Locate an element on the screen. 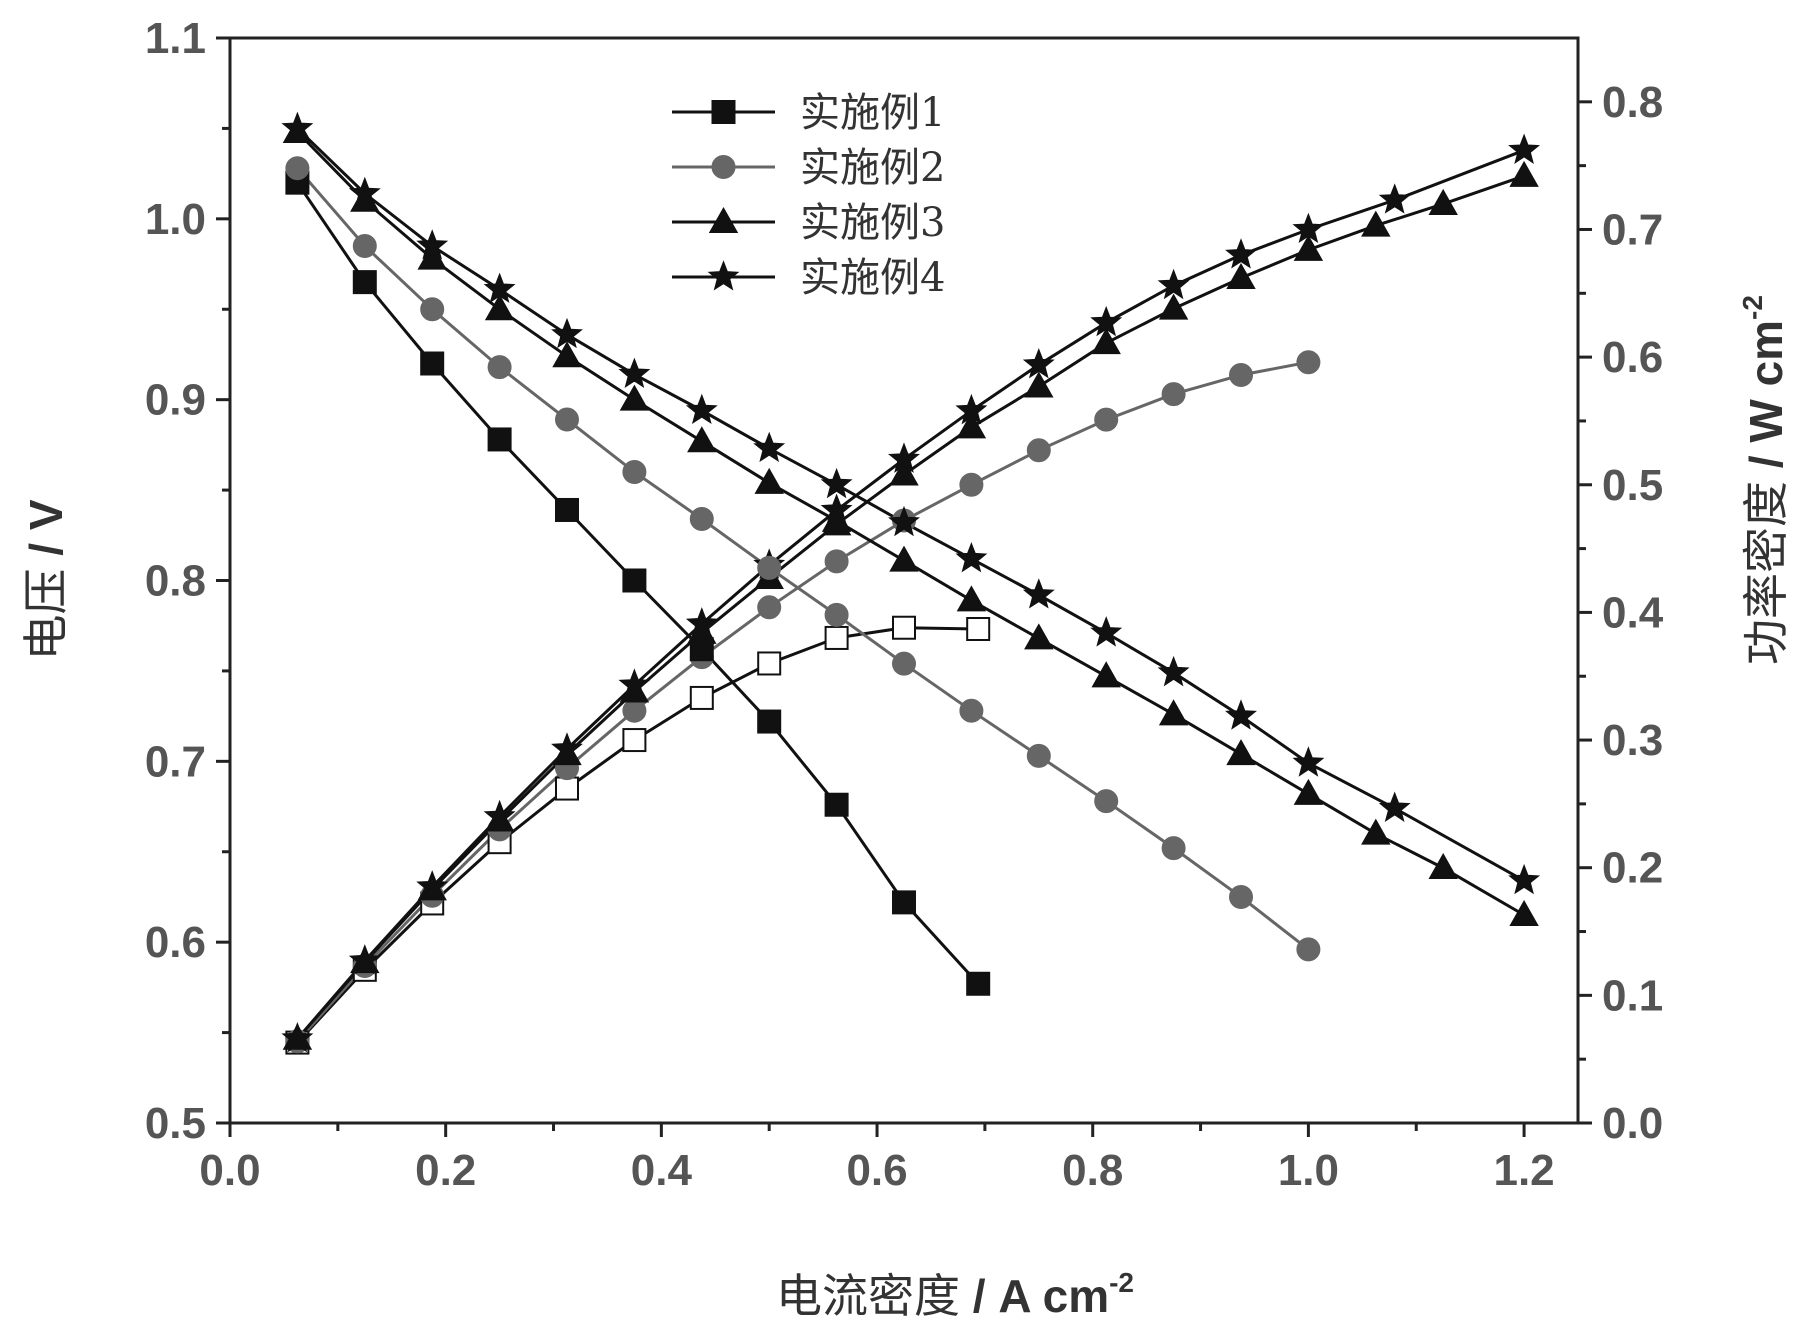 This screenshot has height=1340, width=1800. x-axis-title-cn: 电流密度 is located at coordinates (868, 1296).